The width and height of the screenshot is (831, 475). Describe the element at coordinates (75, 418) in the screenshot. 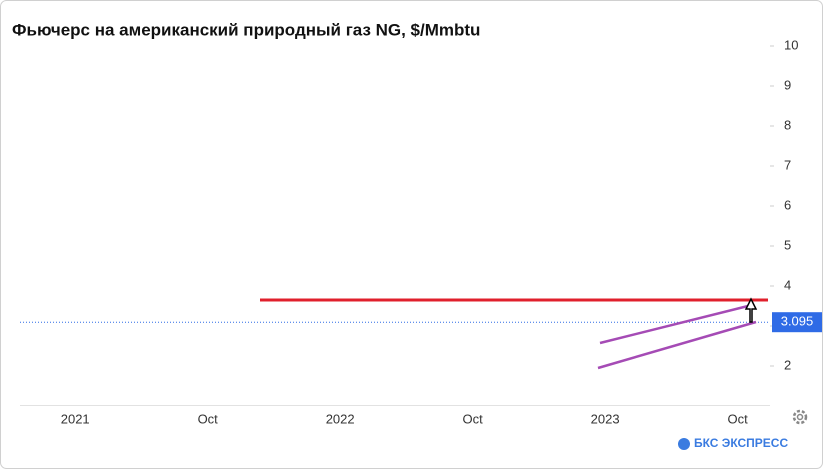

I see `x-tick-label: 2021` at that location.